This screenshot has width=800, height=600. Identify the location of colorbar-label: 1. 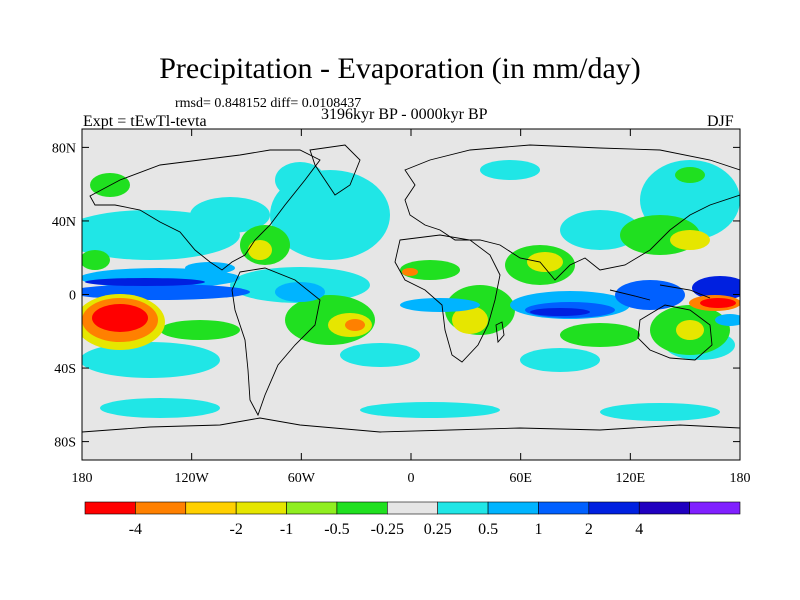
(538, 529).